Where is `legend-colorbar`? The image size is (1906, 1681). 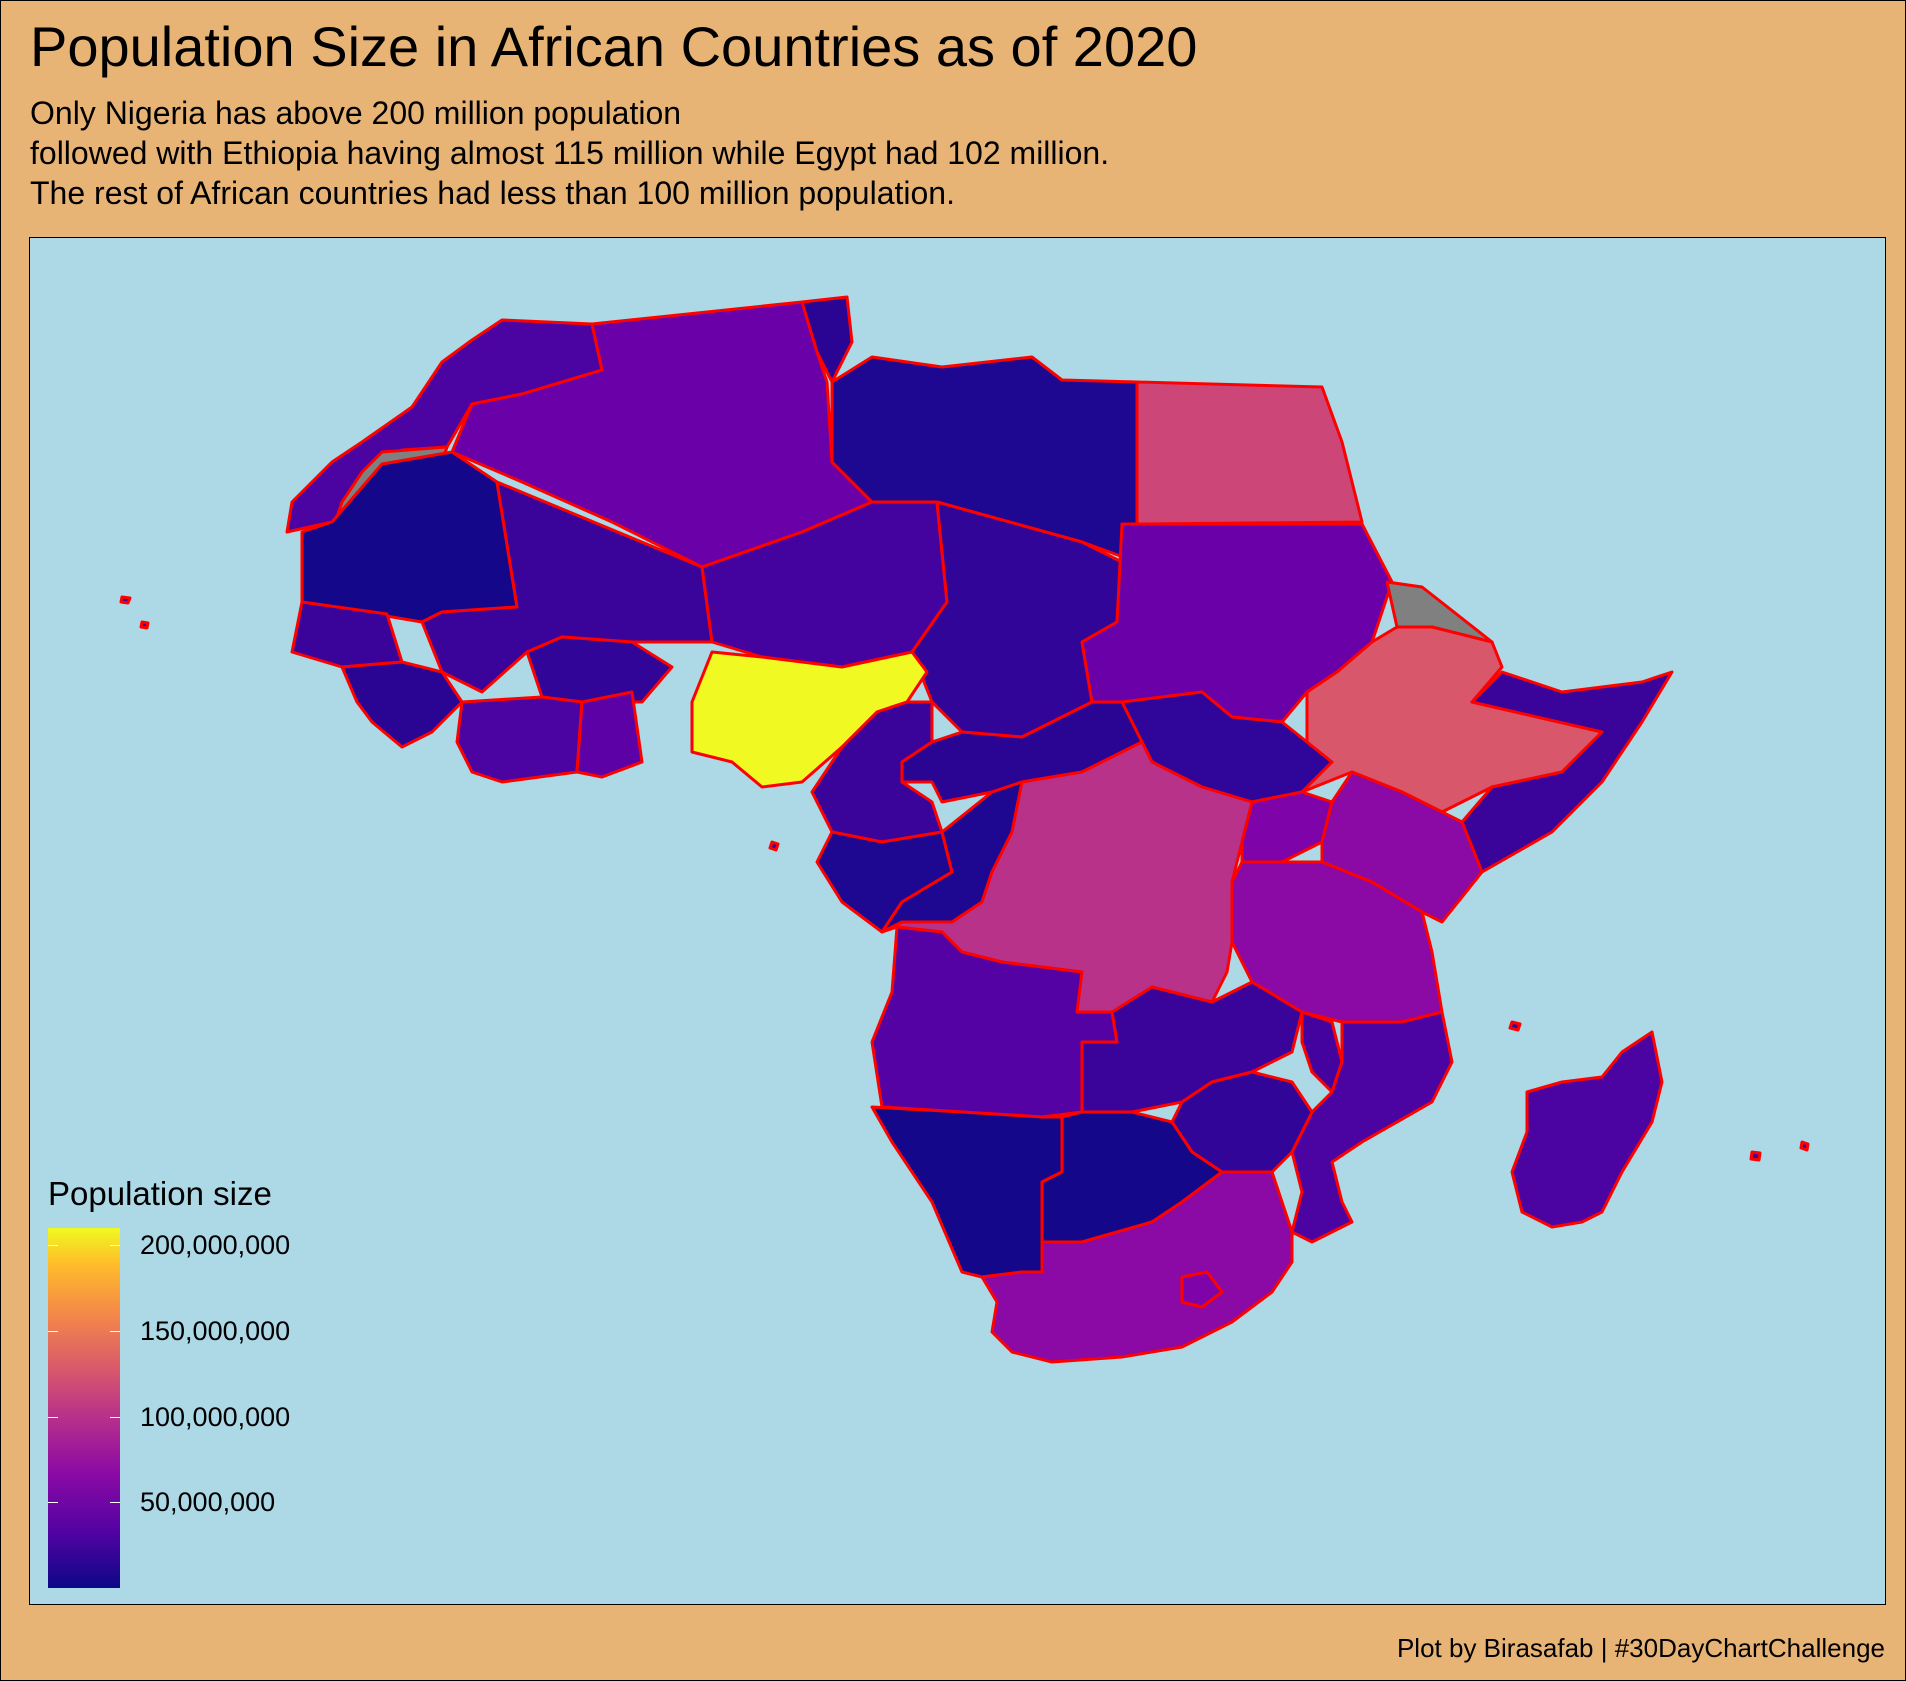 legend-colorbar is located at coordinates (84, 1408).